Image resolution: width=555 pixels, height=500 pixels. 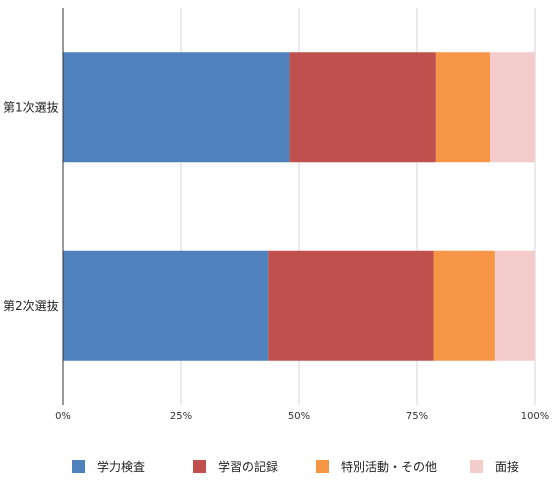 What do you see at coordinates (389, 466) in the screenshot?
I see `legend-label: 特別活動・その他` at bounding box center [389, 466].